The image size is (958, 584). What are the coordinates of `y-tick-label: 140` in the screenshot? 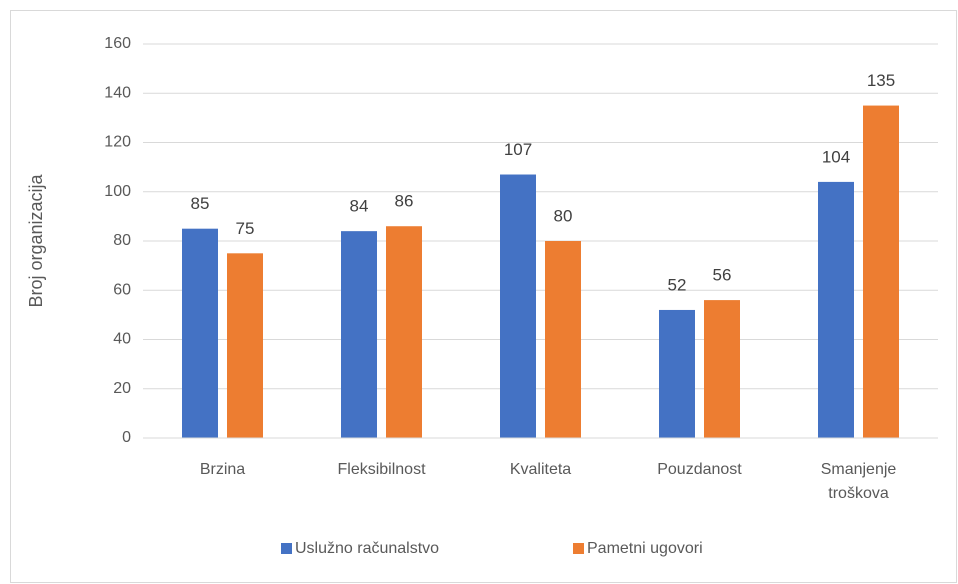 It's located at (117, 92).